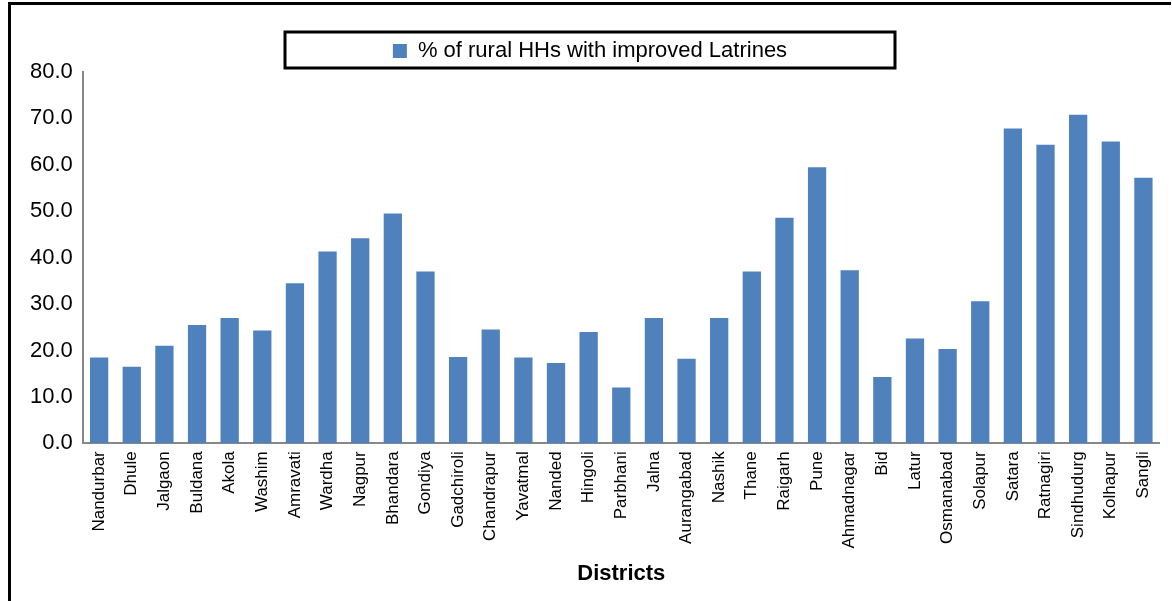  Describe the element at coordinates (882, 463) in the screenshot. I see `x-tick-label: Bid` at that location.